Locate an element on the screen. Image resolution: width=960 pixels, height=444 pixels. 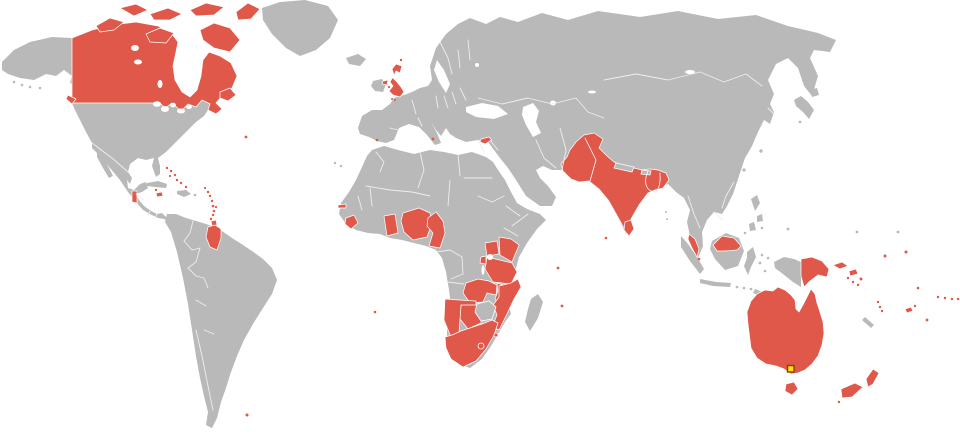
region-hispaniola is located at coordinates (184, 193).